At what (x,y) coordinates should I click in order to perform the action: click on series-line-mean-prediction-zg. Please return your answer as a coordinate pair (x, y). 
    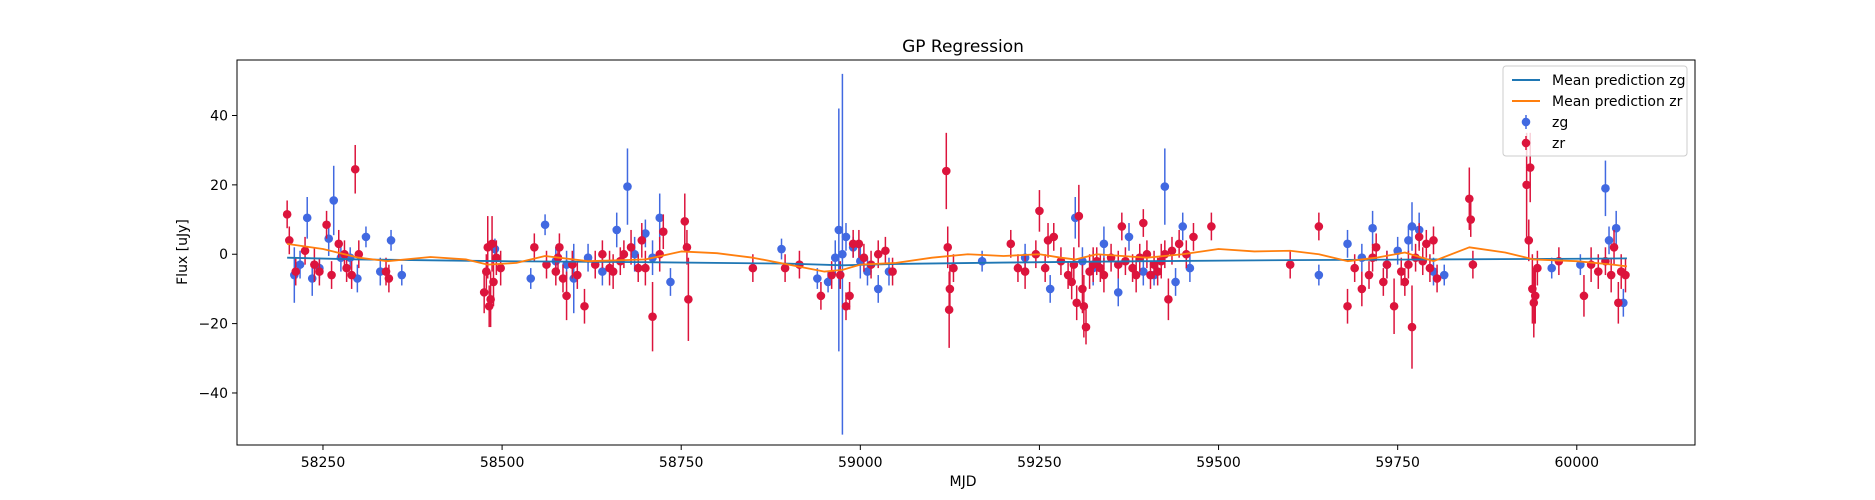
    Looking at the image, I should click on (957, 261).